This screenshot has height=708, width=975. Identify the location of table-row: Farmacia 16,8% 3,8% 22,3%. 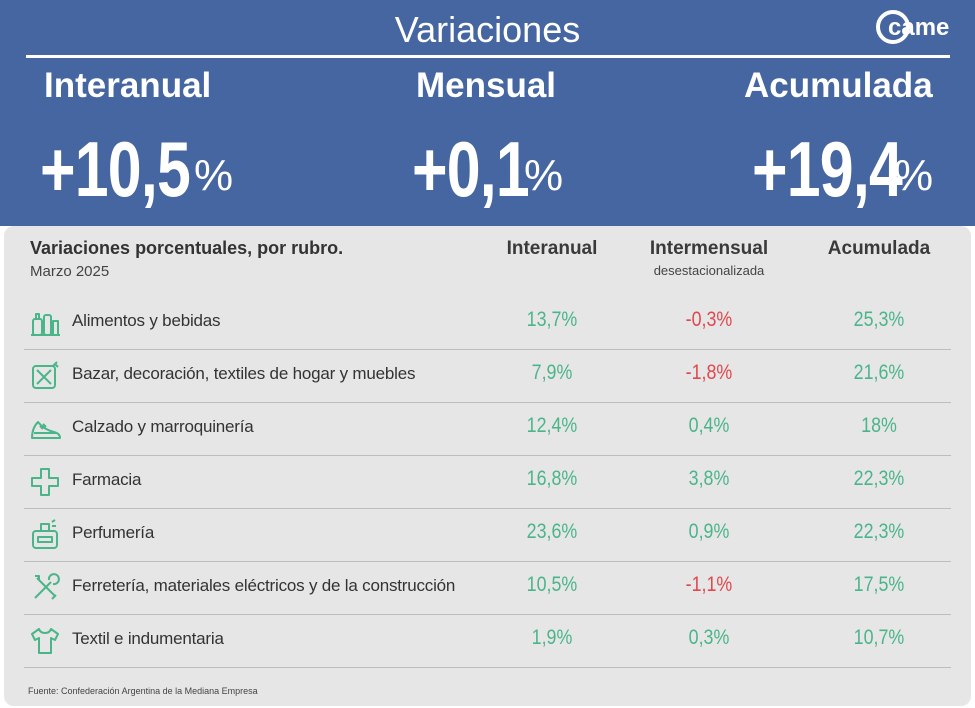
(487, 482).